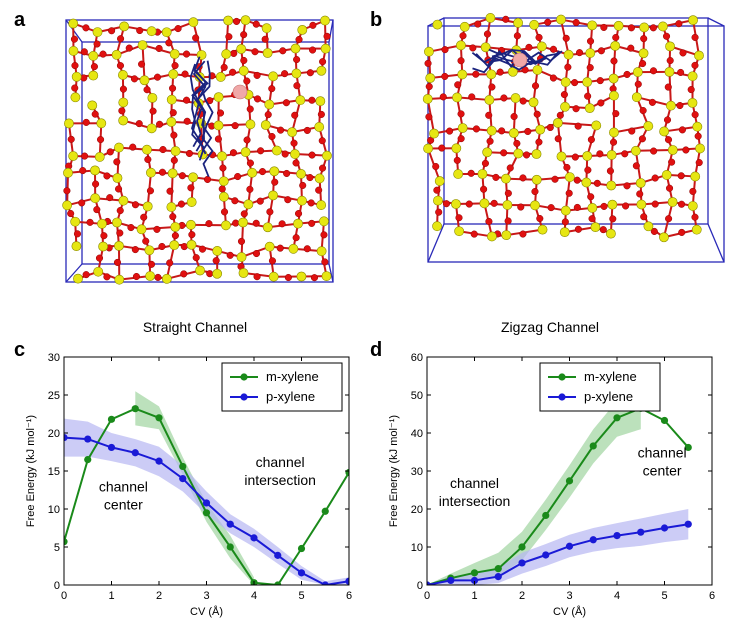 Image resolution: width=737 pixels, height=627 pixels. I want to click on legend-entry-p-xylene: p-xylene, so click(290, 396).